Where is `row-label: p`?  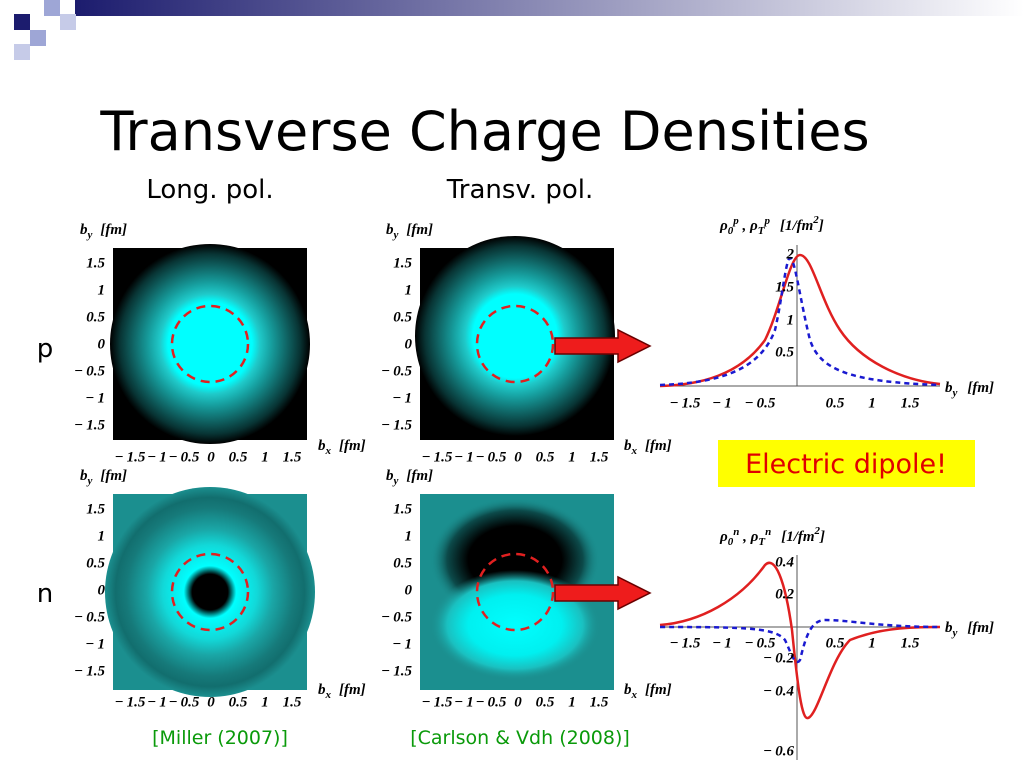
row-label: p is located at coordinates (45, 349).